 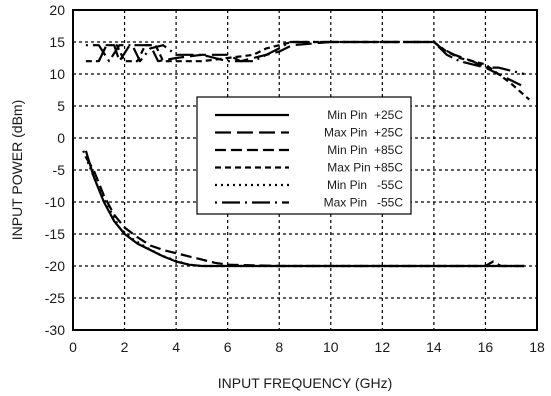 What do you see at coordinates (57, 74) in the screenshot?
I see `y-tick-label: 10` at bounding box center [57, 74].